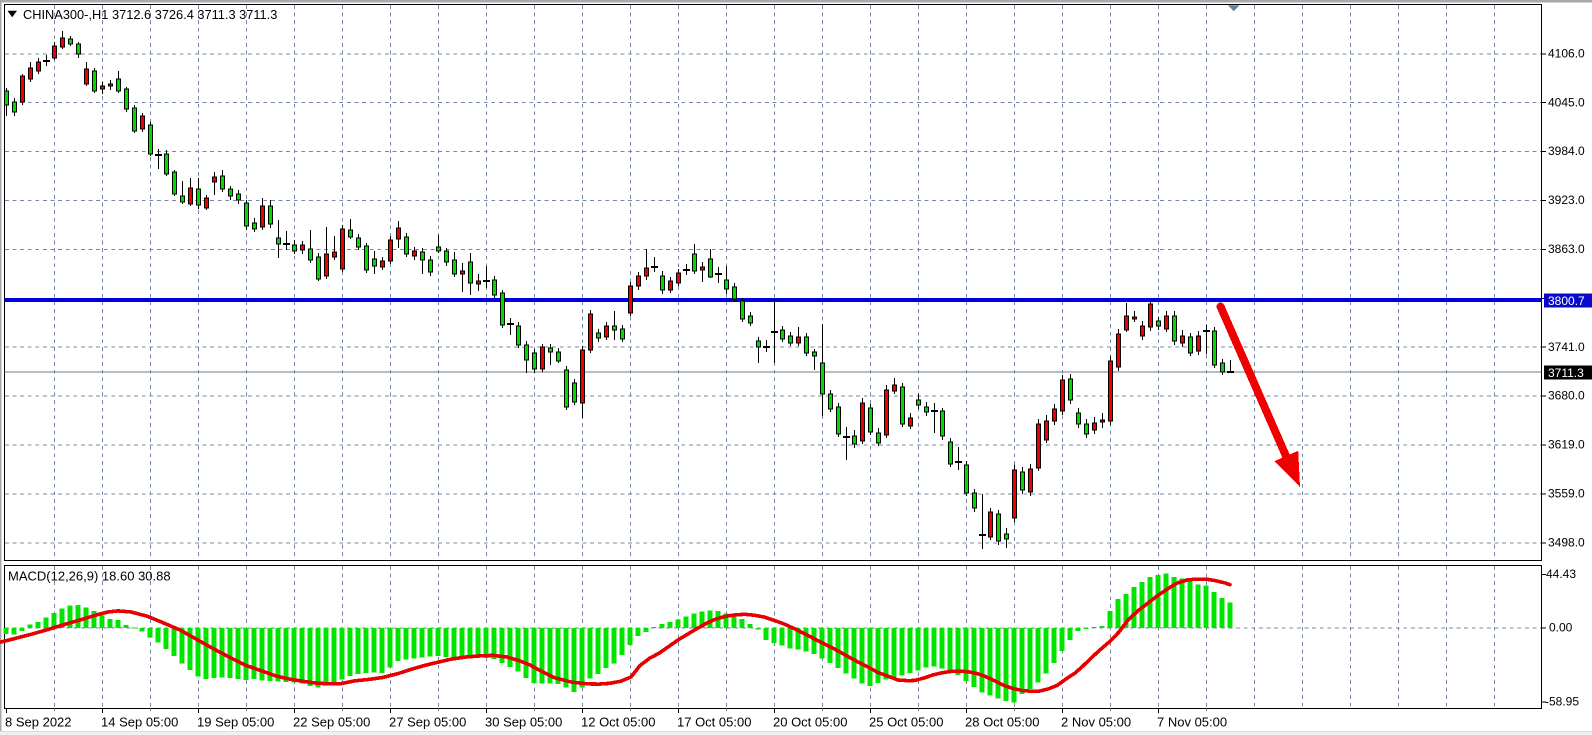 The height and width of the screenshot is (735, 1592). Describe the element at coordinates (1566, 445) in the screenshot. I see `svg-text: 3619.0` at that location.